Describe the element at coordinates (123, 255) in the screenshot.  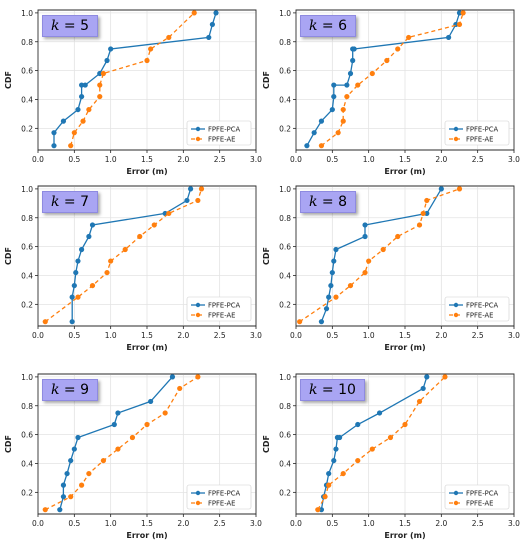
I see `series-ae-line` at that location.